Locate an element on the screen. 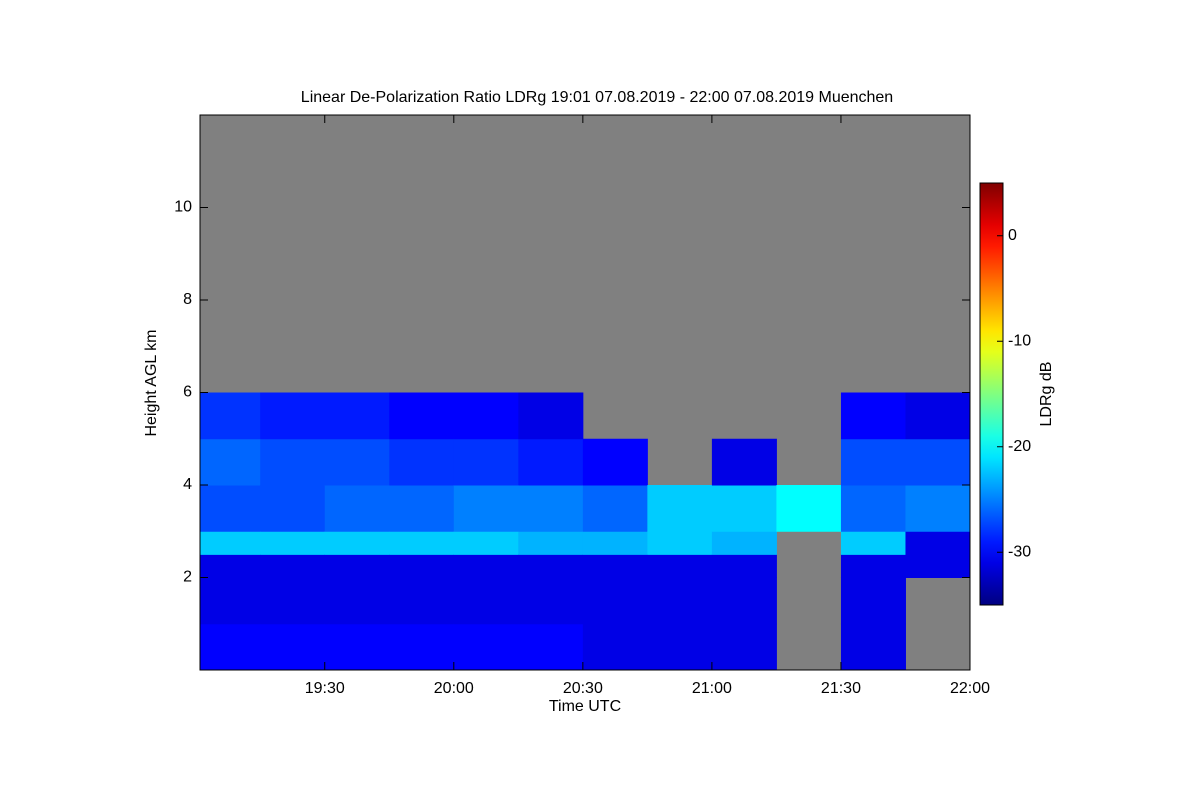 This screenshot has height=805, width=1200. x-tick-label: 20:00 is located at coordinates (454, 688).